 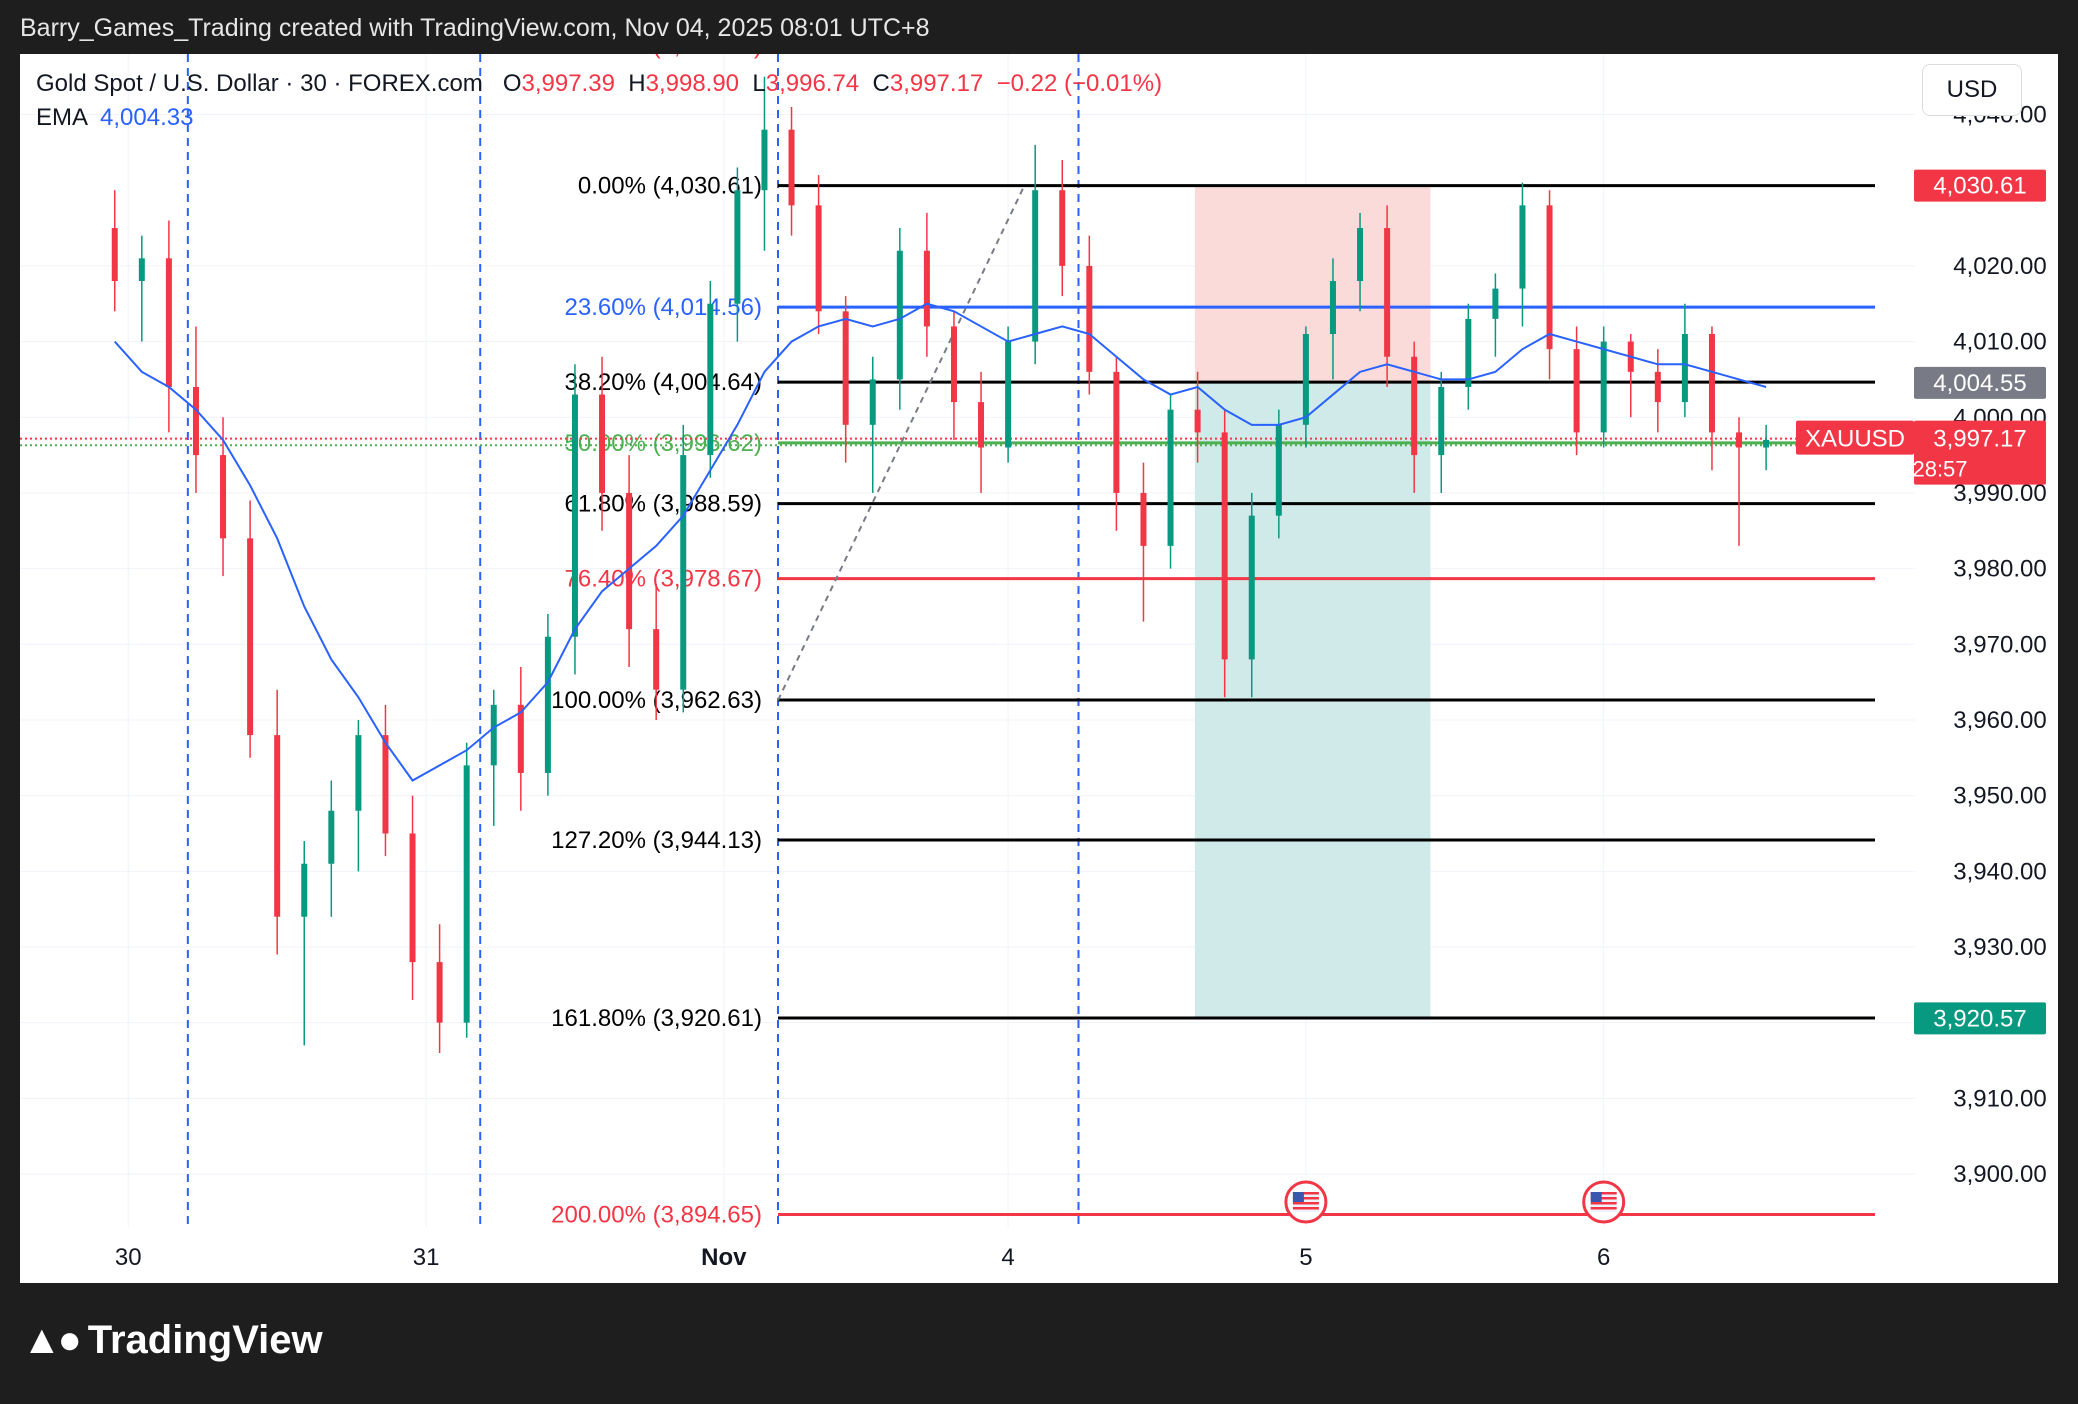 I want to click on y-axis-tick-label: 3,970.00, so click(x=1999, y=644).